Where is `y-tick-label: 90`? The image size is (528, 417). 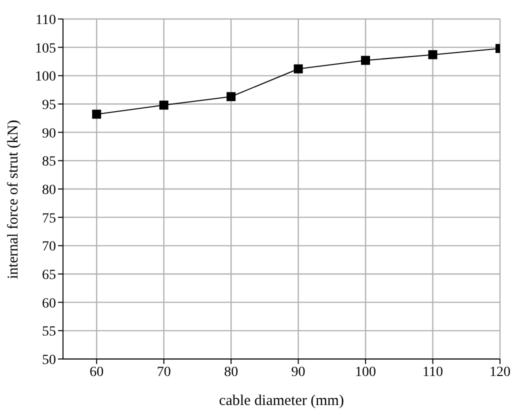
y-tick-label: 90 is located at coordinates (49, 134).